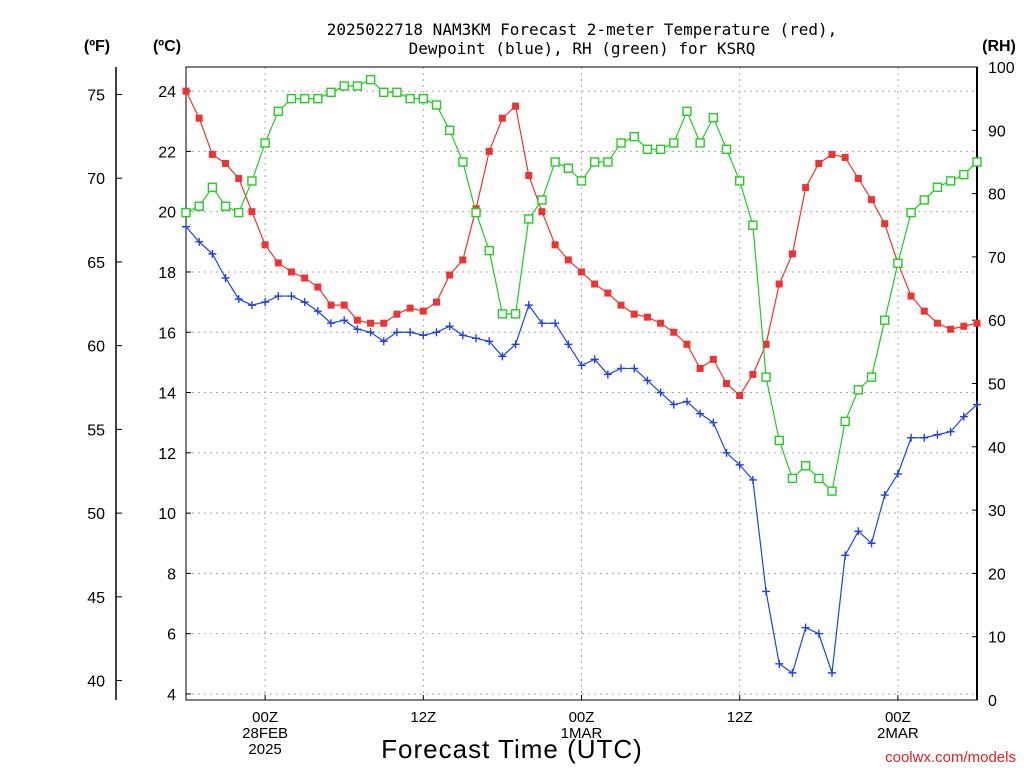  I want to click on rh-tick-label: 20, so click(997, 574).